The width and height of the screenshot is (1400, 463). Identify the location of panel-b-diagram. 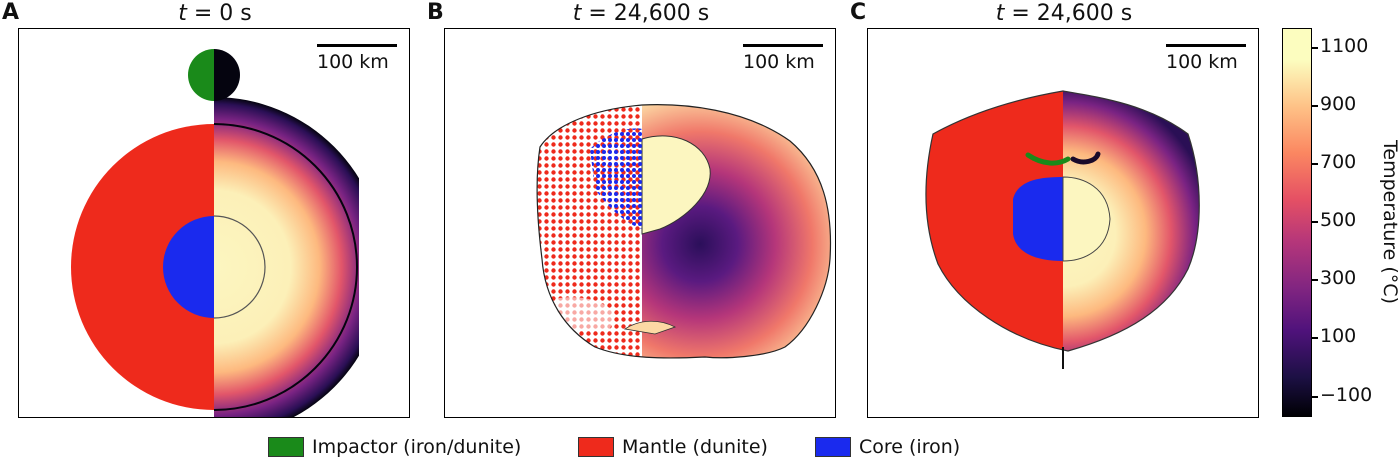
(684, 231).